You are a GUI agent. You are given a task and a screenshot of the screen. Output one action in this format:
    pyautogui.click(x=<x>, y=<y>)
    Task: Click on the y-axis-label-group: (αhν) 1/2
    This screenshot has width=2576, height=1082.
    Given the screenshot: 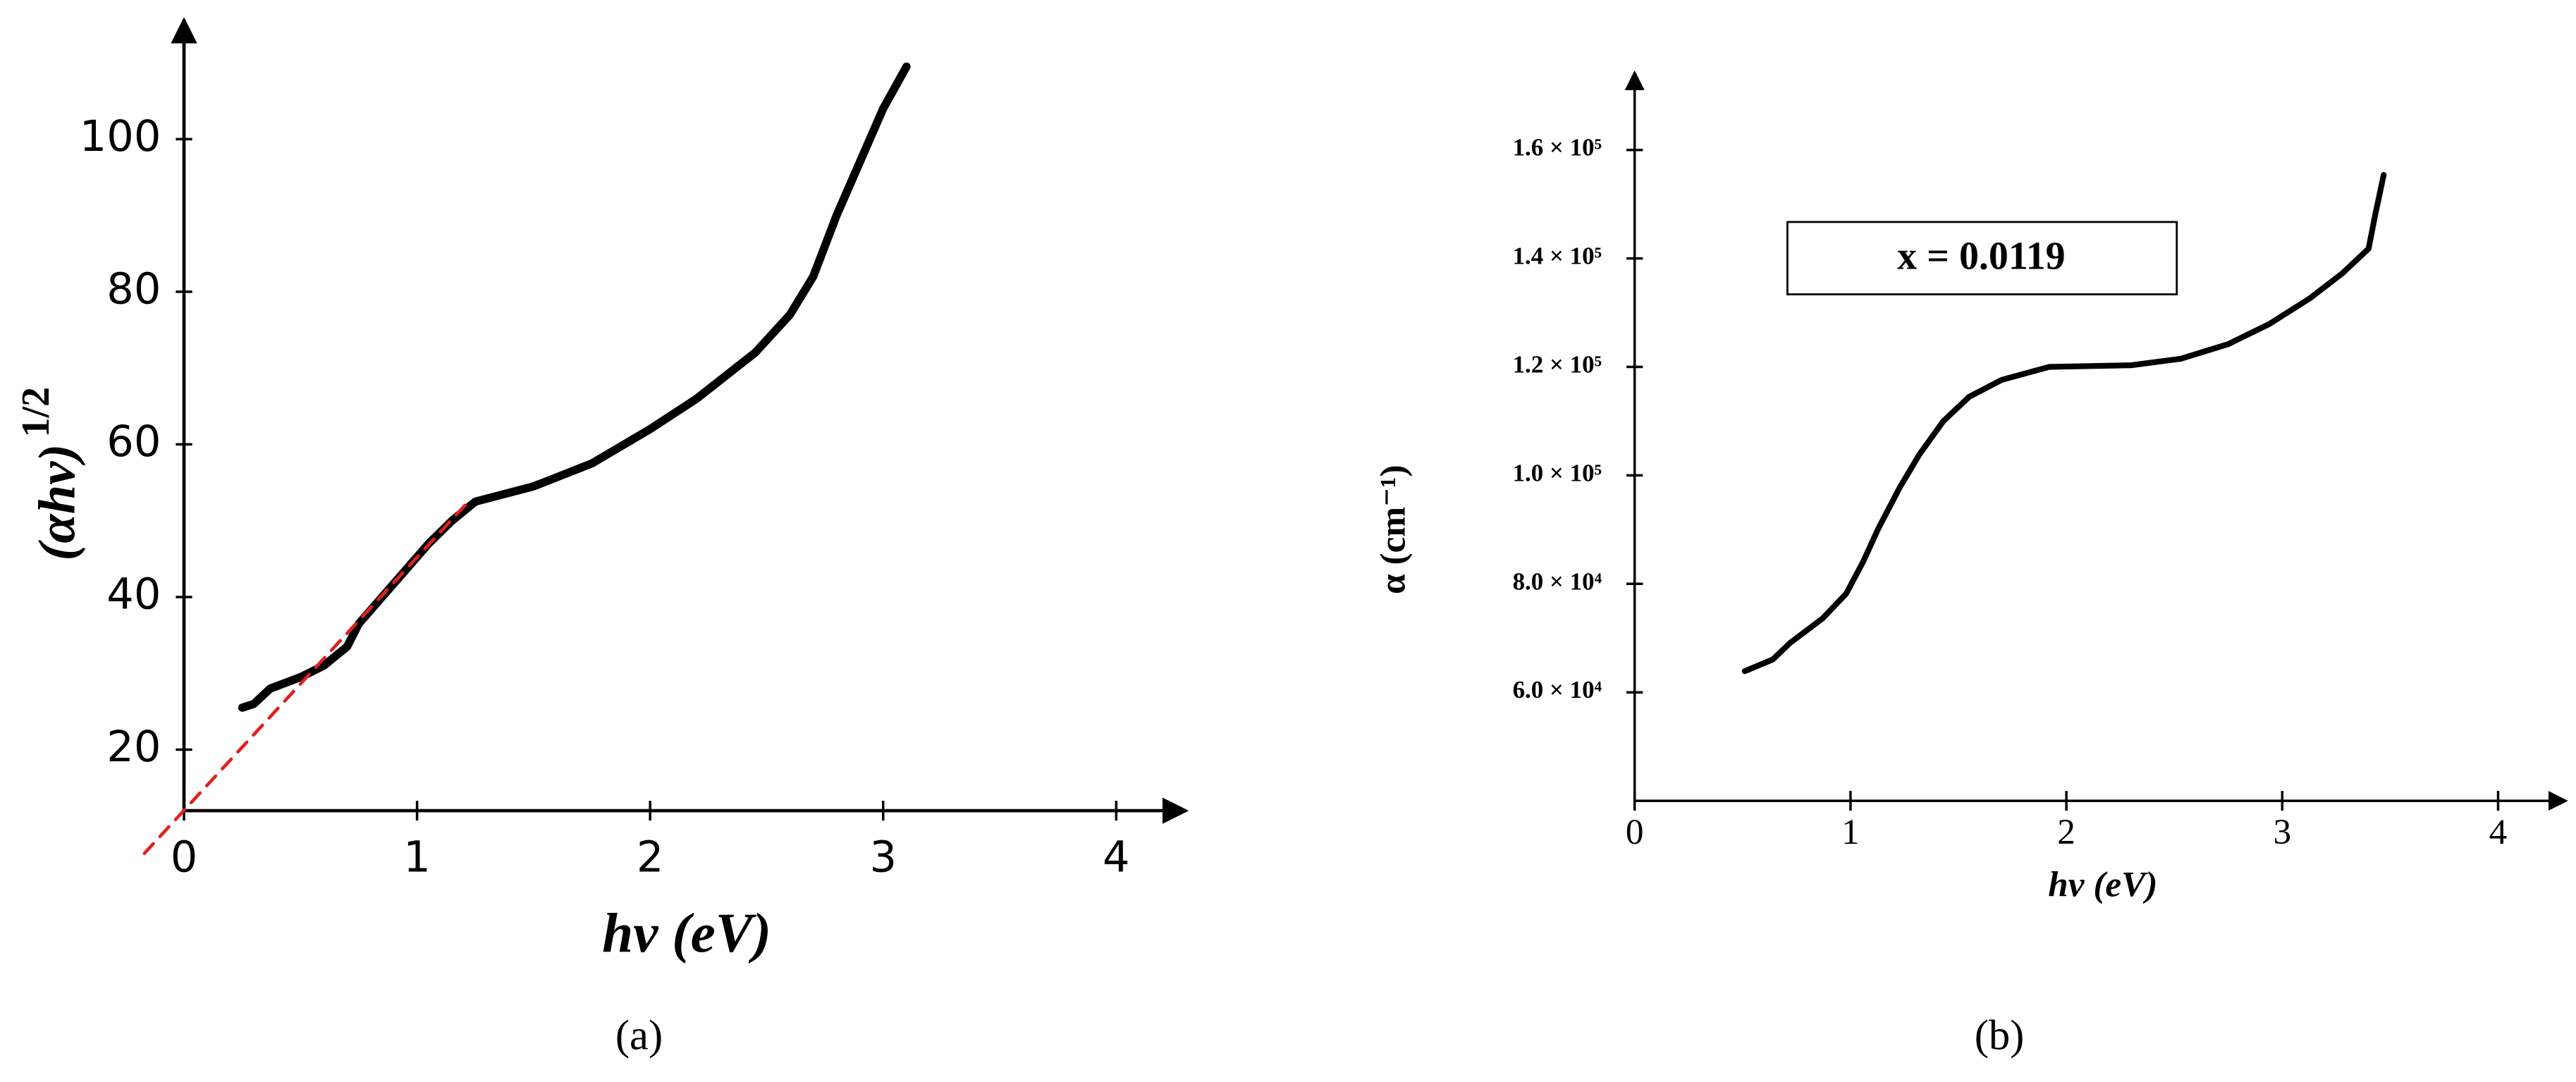 What is the action you would take?
    pyautogui.click(x=50, y=474)
    